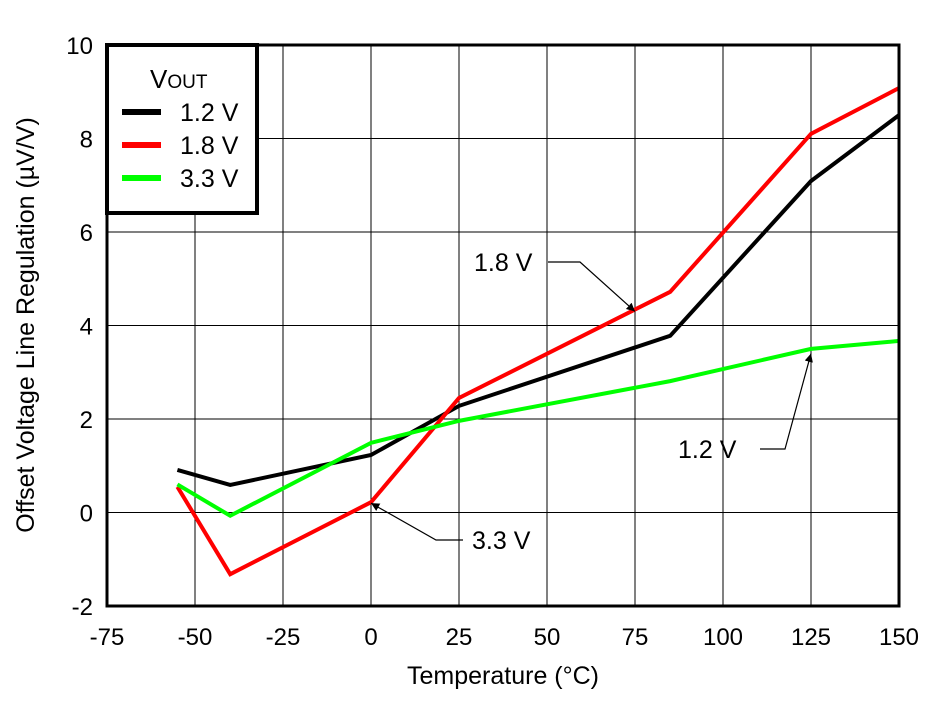  Describe the element at coordinates (899, 637) in the screenshot. I see `x-tick-label: 150` at that location.